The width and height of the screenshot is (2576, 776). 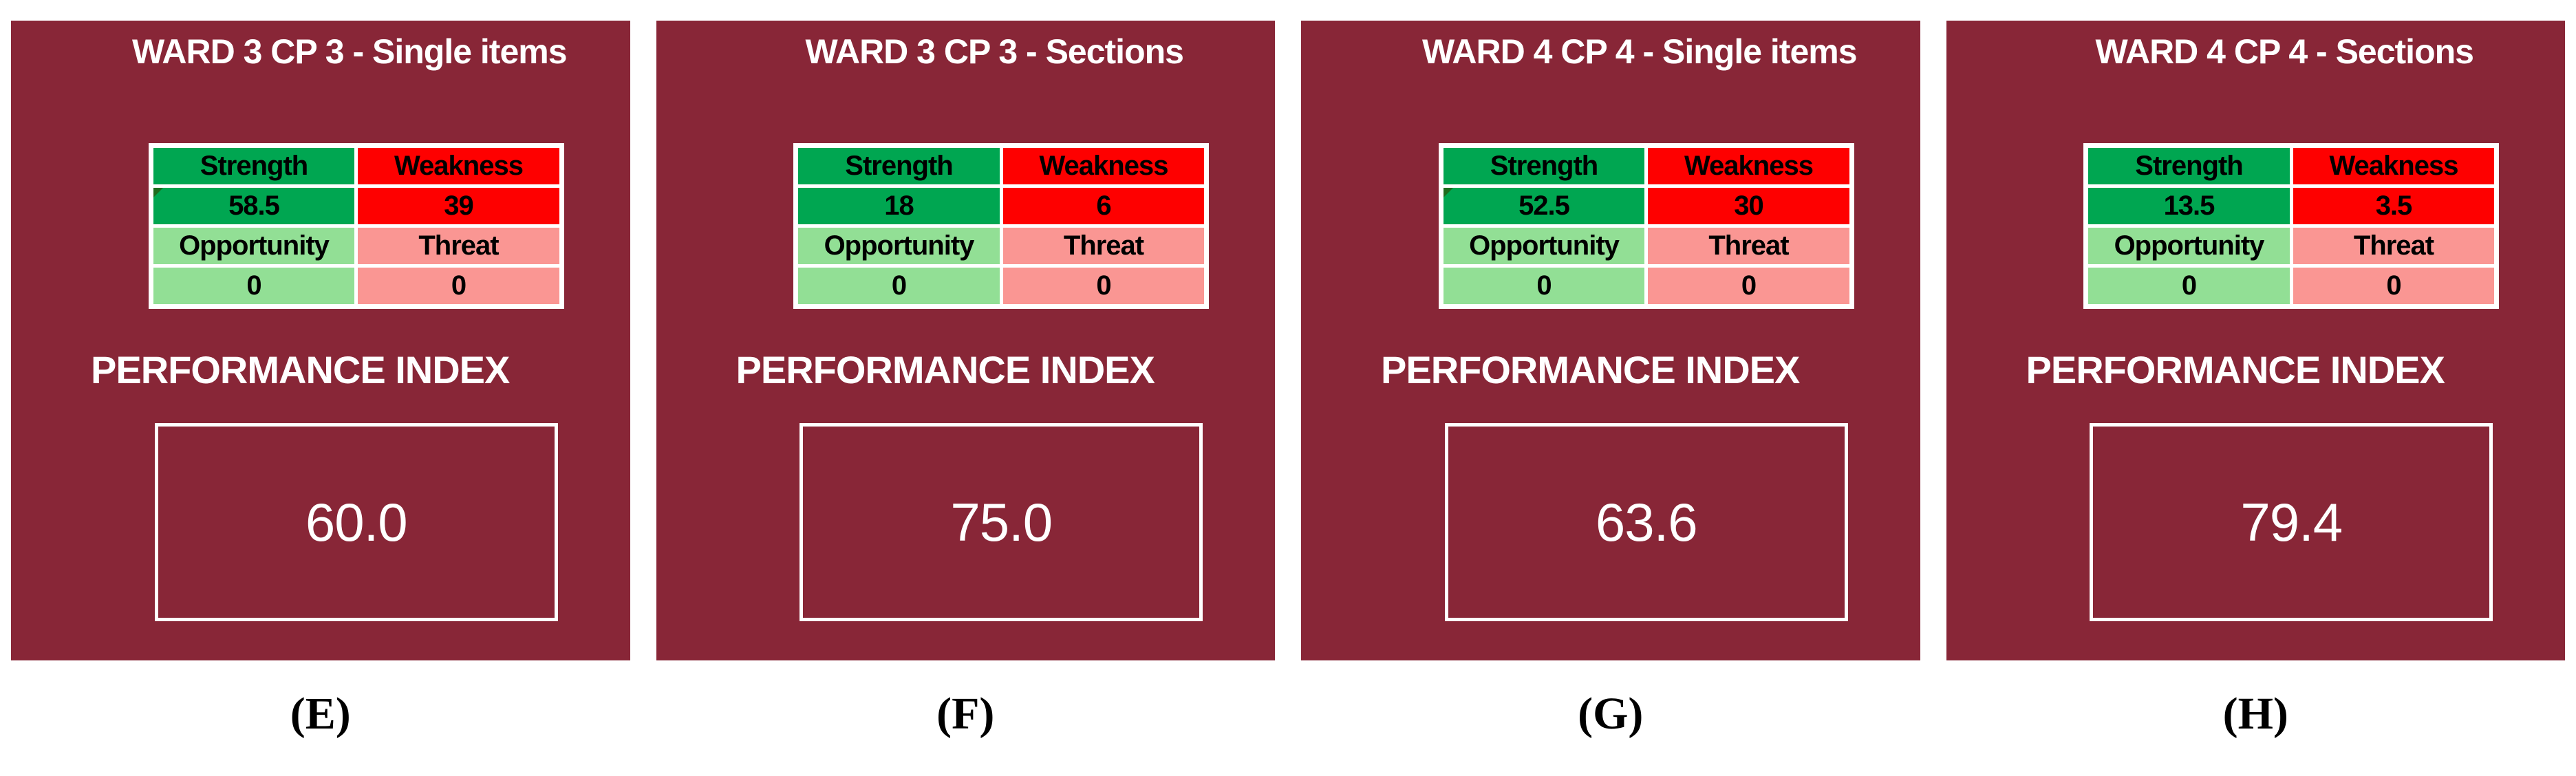 I want to click on strength-value: 18, so click(x=899, y=206).